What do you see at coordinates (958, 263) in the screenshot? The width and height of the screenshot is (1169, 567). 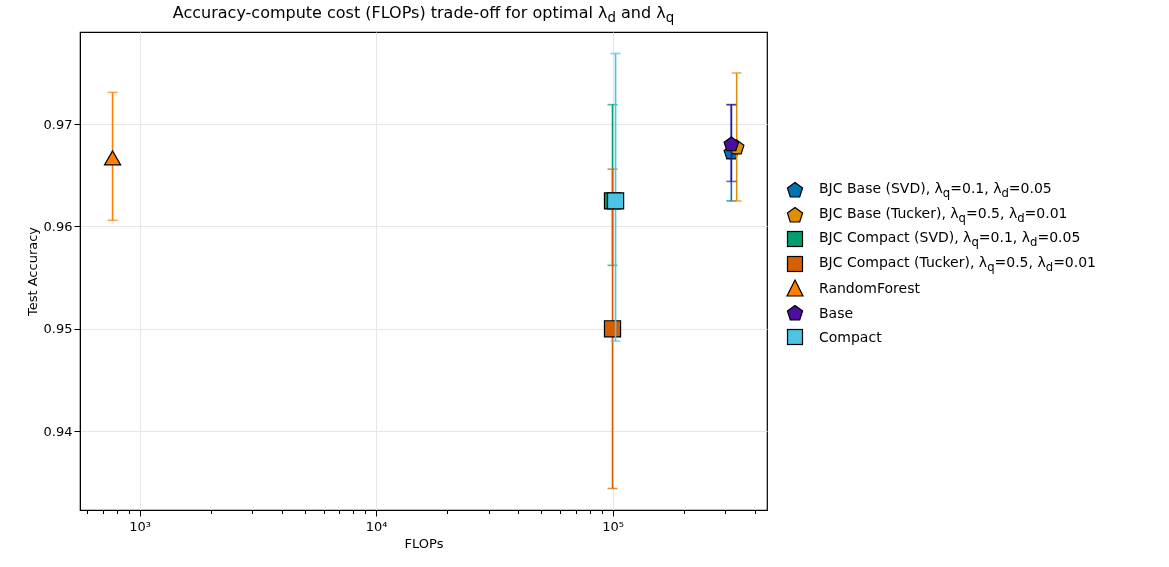 I see `legend-label: BJC Compact (Tucker), λ$_{q}$=0.5, λ$_{d}$=0.01` at bounding box center [958, 263].